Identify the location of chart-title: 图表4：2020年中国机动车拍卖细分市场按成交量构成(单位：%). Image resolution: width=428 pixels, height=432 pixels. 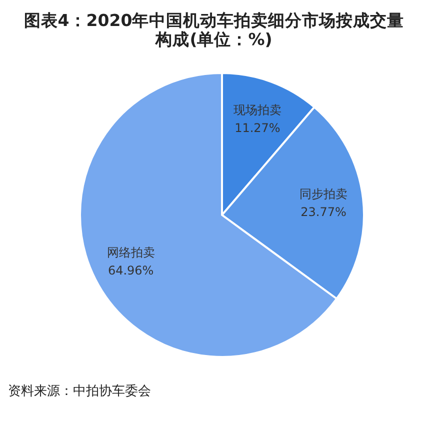
(214, 30).